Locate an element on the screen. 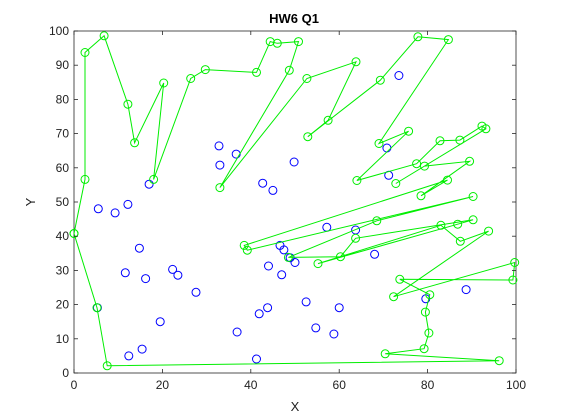  y-tick-label: 30 is located at coordinates (63, 270).